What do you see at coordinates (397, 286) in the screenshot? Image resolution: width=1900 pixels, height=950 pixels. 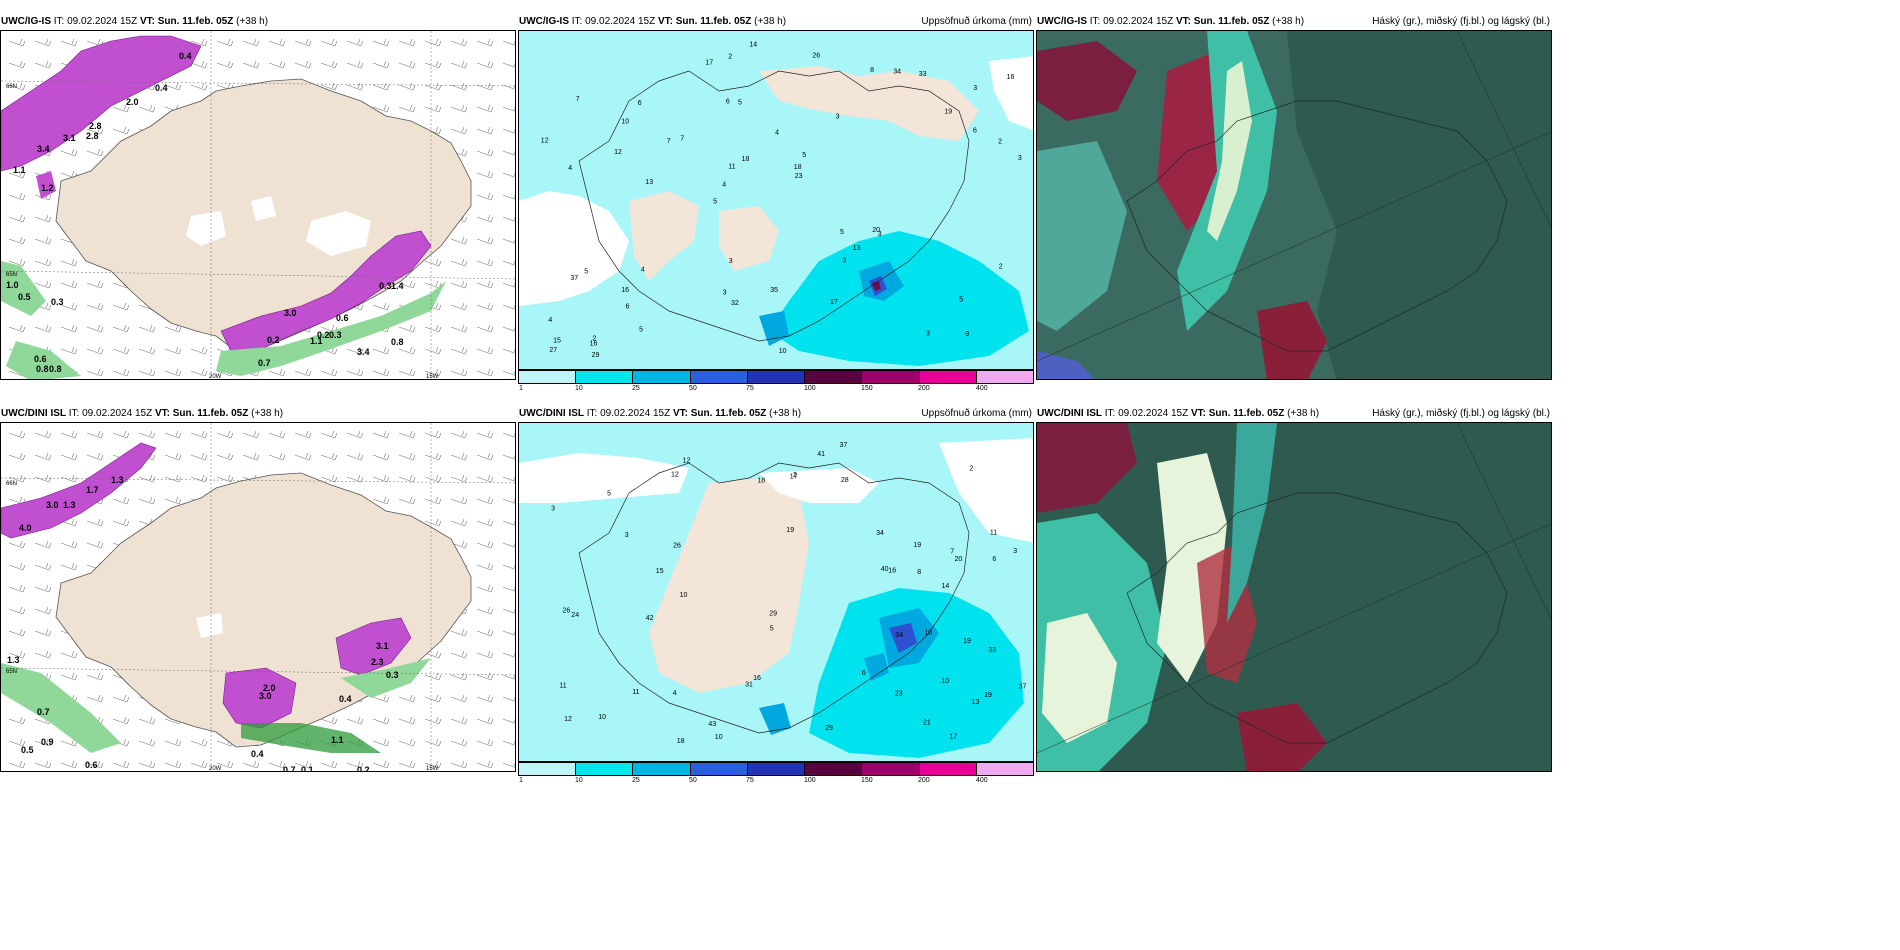 I see `precip-label: 1.4` at bounding box center [397, 286].